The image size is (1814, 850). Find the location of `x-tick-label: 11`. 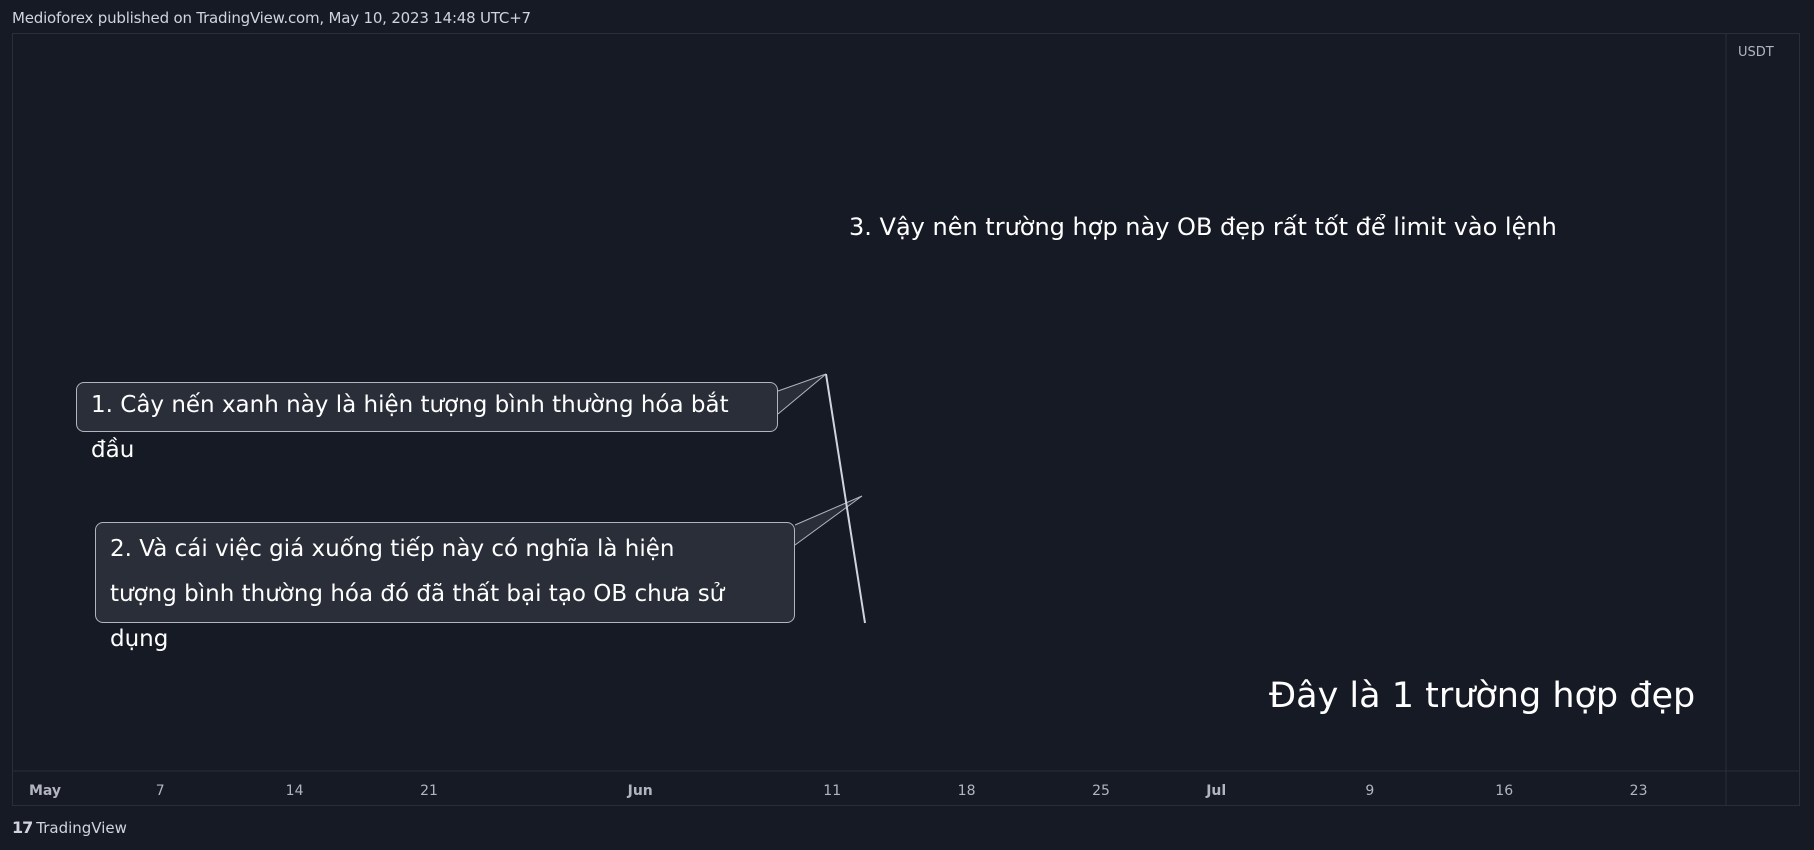

x-tick-label: 11 is located at coordinates (832, 791).